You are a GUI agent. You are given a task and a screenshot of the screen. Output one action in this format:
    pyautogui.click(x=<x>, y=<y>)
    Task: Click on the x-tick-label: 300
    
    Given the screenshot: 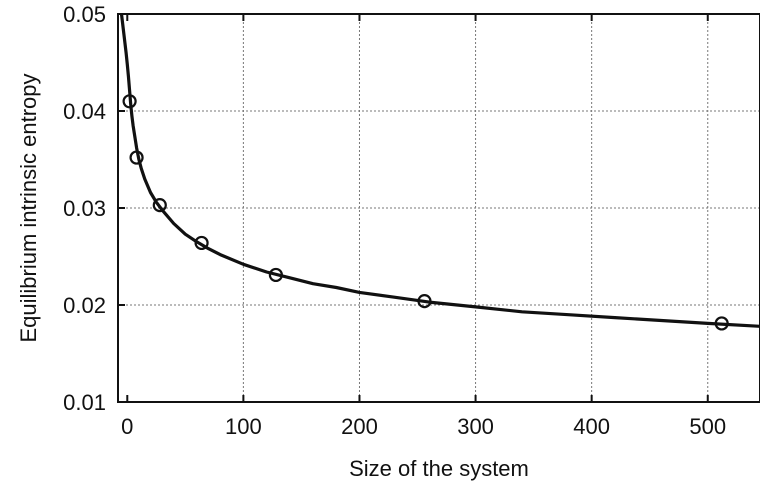 What is the action you would take?
    pyautogui.click(x=475, y=426)
    